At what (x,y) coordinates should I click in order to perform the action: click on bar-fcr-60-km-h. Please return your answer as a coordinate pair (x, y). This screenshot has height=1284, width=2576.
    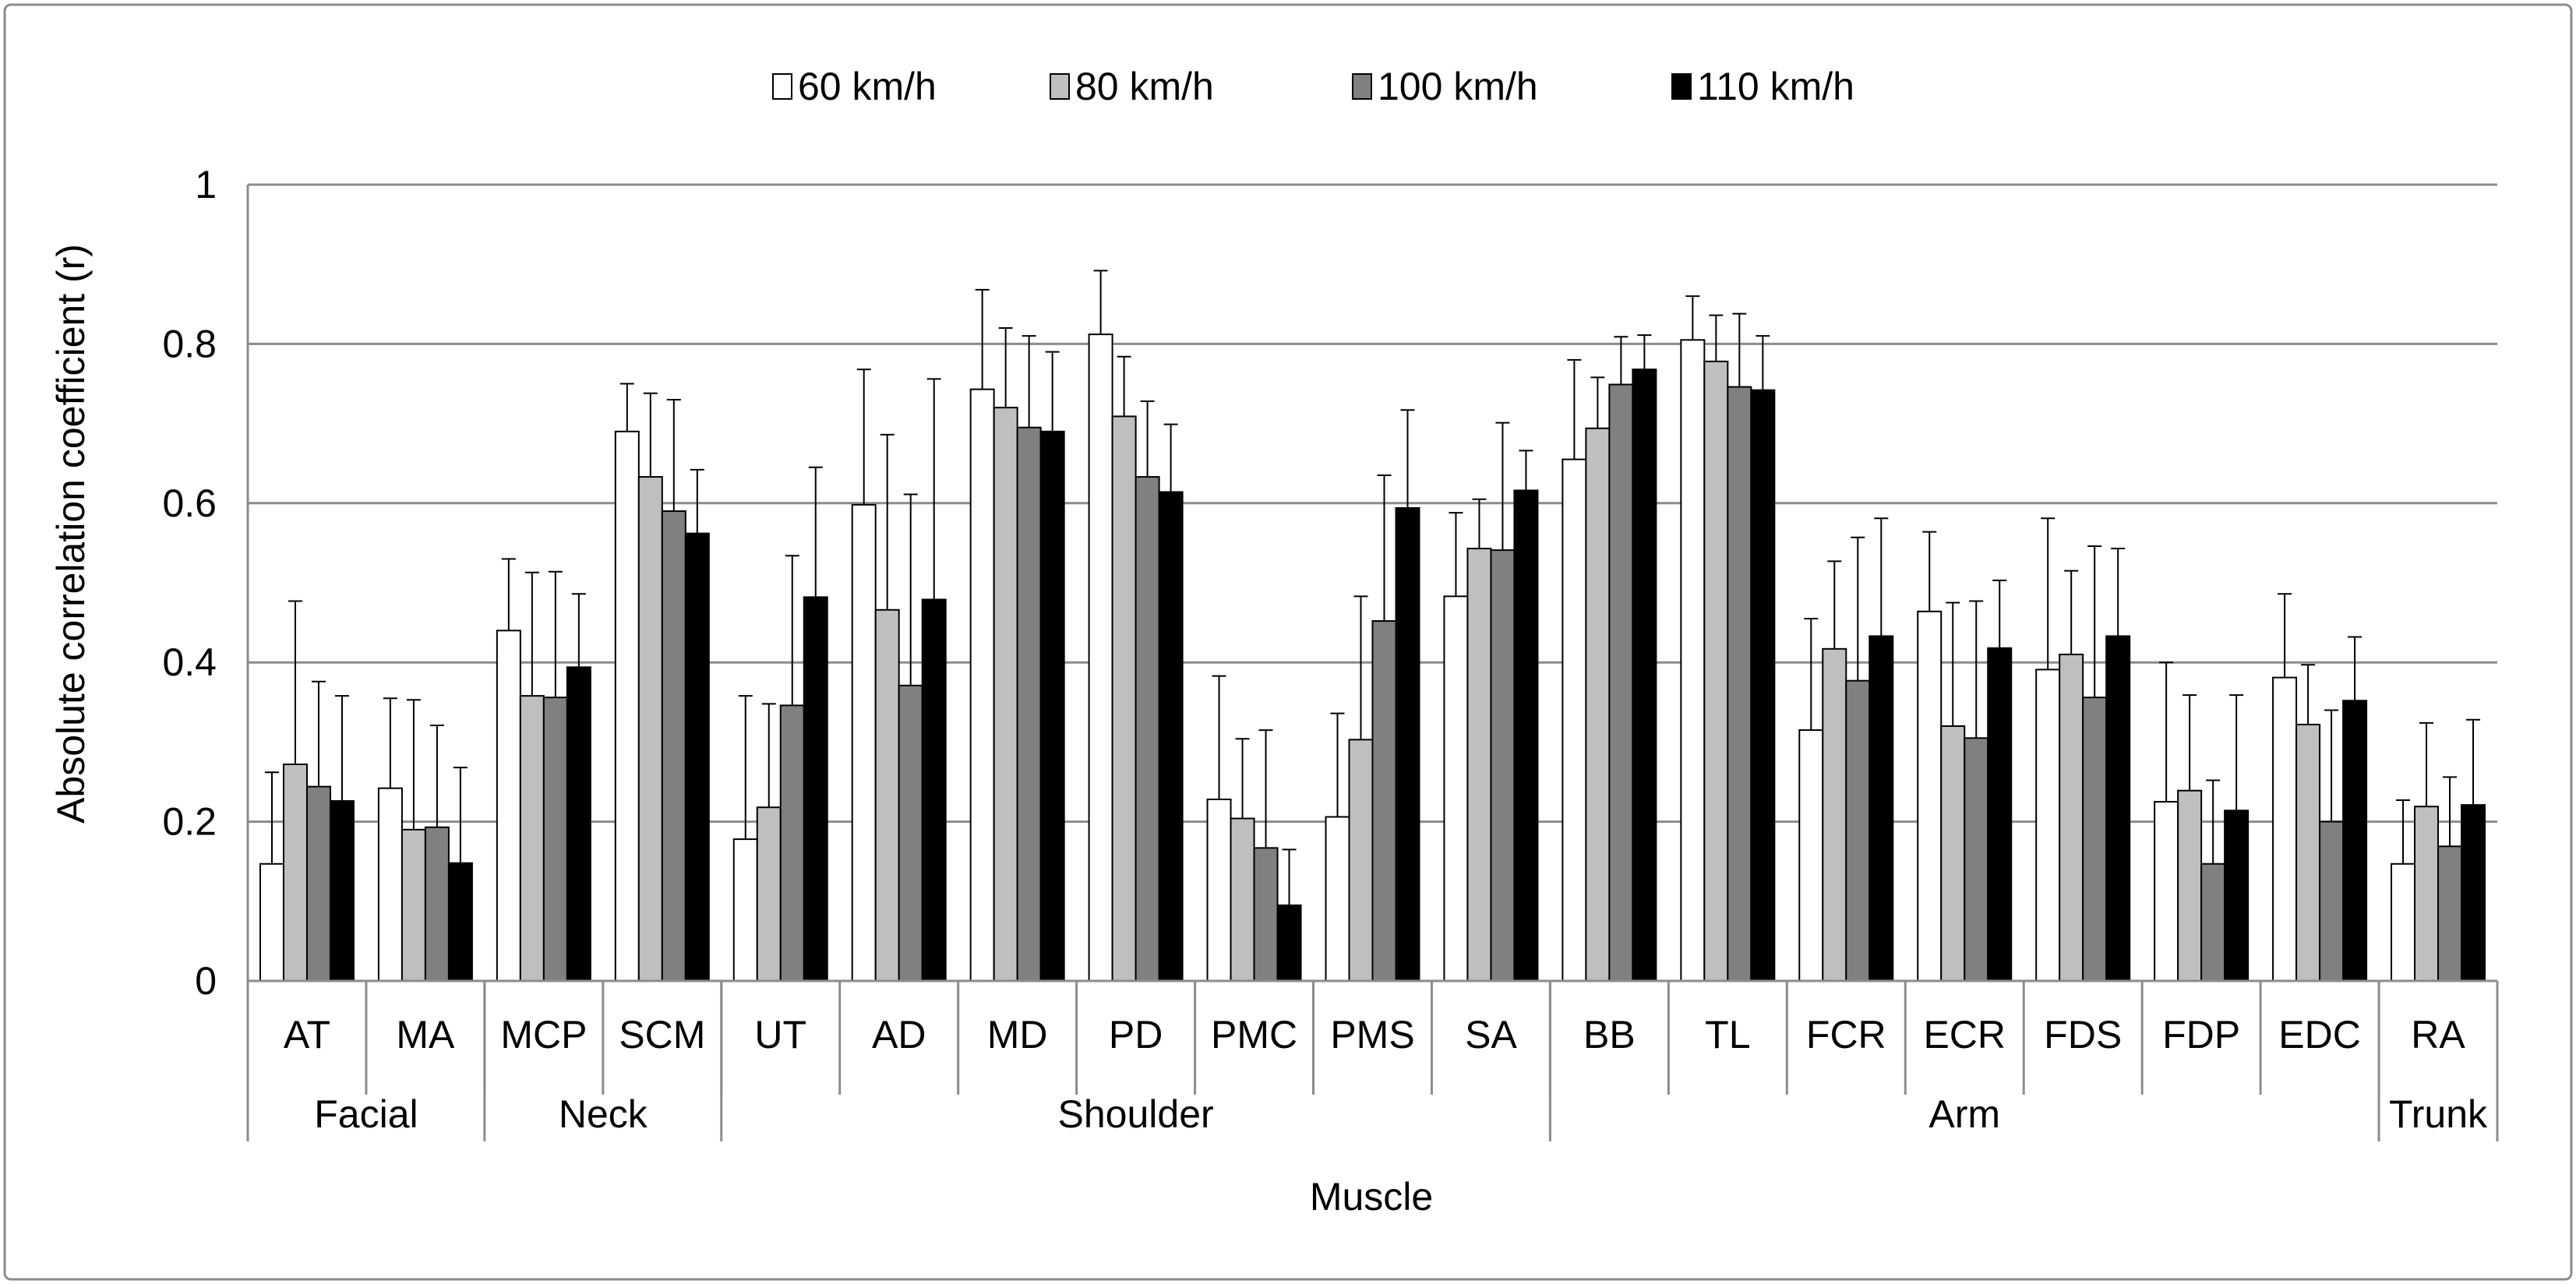
    Looking at the image, I should click on (1811, 855).